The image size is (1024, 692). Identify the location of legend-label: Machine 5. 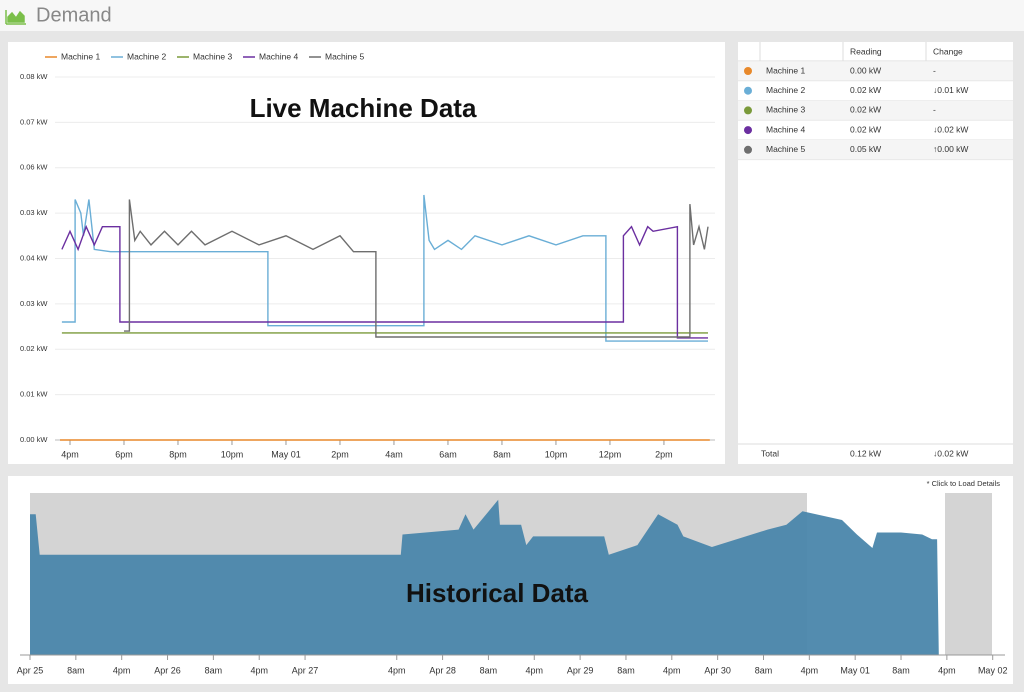
(344, 56).